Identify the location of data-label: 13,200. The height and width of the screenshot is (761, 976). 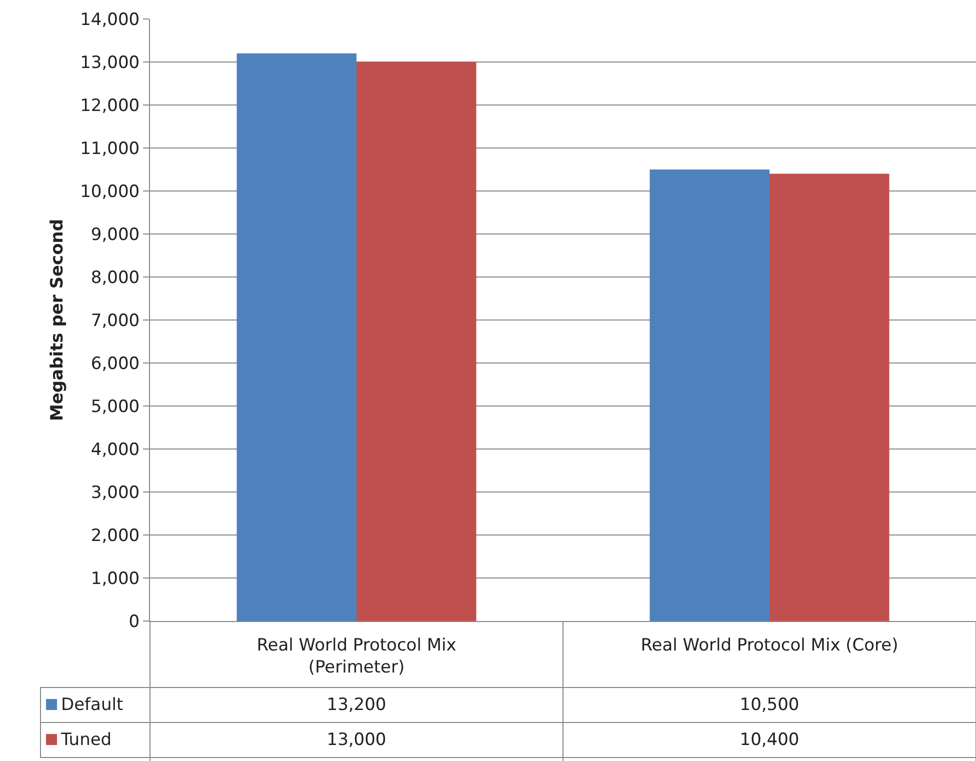
(357, 705).